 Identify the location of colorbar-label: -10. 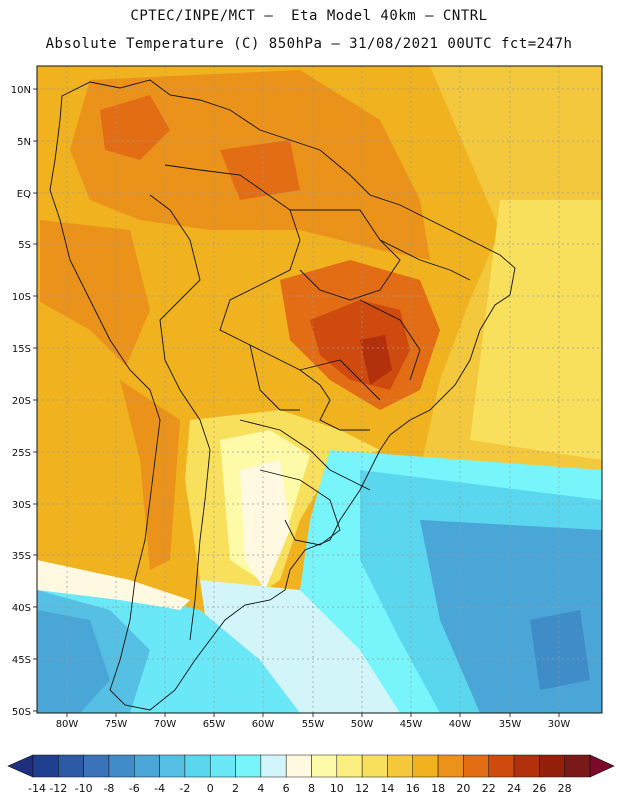
(84, 788).